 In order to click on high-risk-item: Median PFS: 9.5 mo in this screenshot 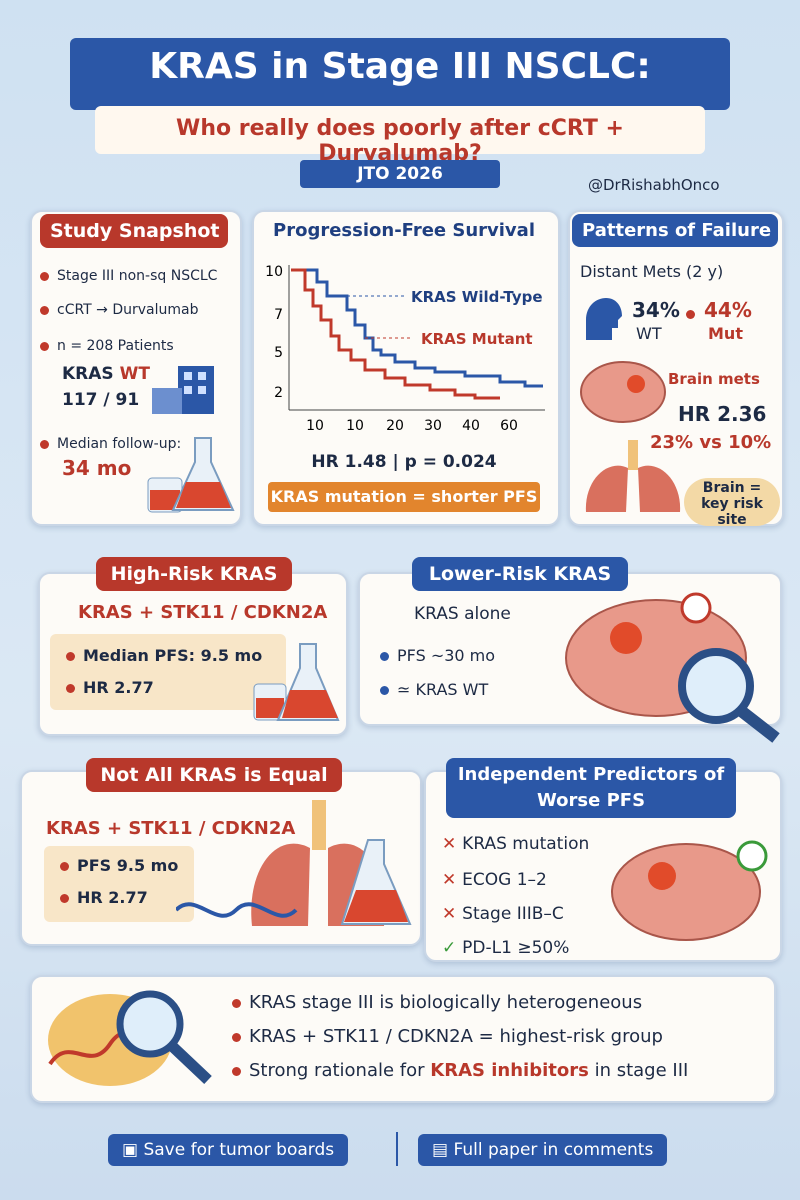, I will do `click(164, 655)`.